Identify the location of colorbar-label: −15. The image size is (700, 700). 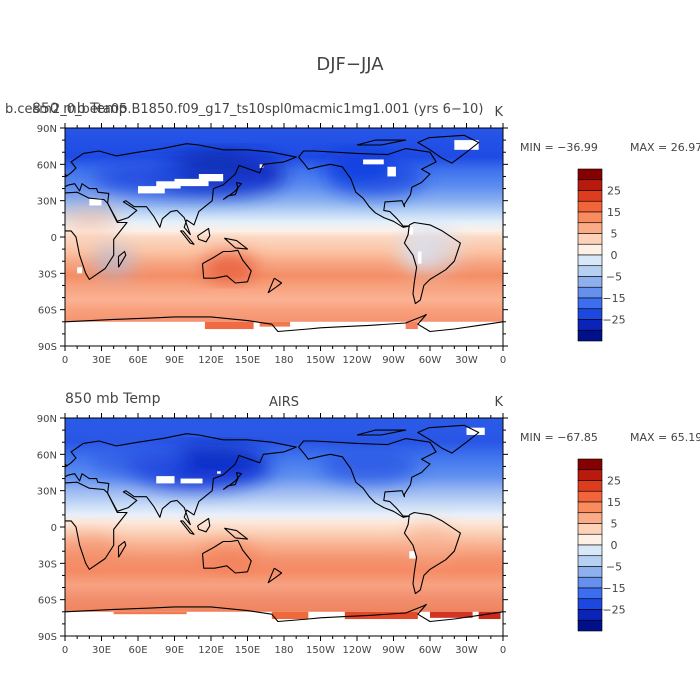
(613, 298).